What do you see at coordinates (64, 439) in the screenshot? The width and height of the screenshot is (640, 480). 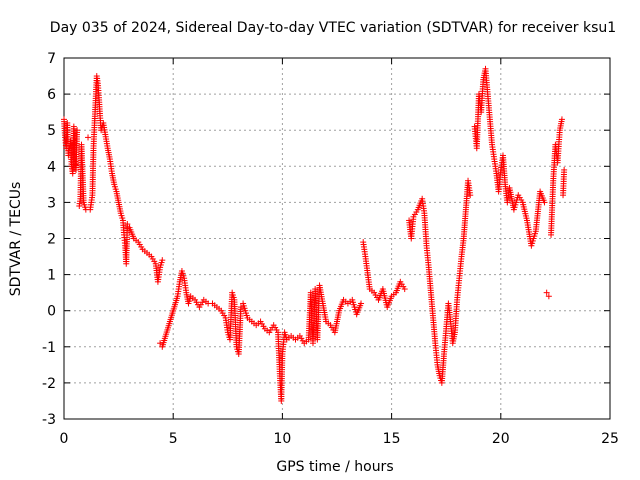 I see `x-tick-label: 0` at bounding box center [64, 439].